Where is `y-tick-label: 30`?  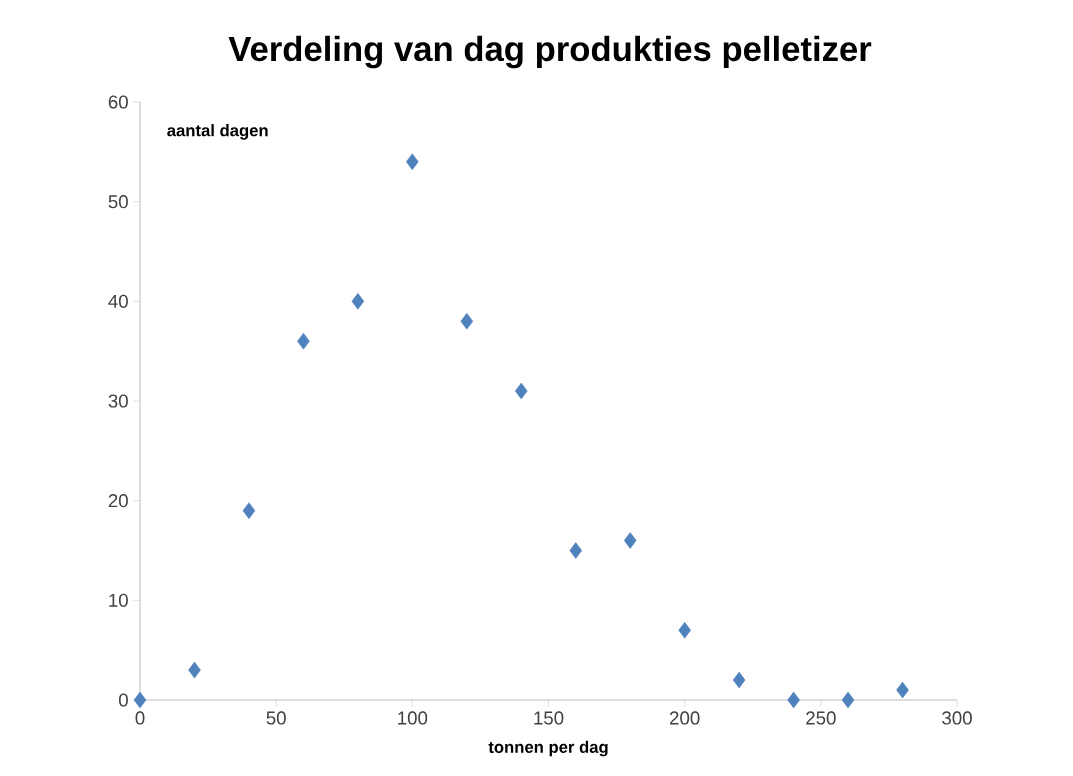 y-tick-label: 30 is located at coordinates (118, 401).